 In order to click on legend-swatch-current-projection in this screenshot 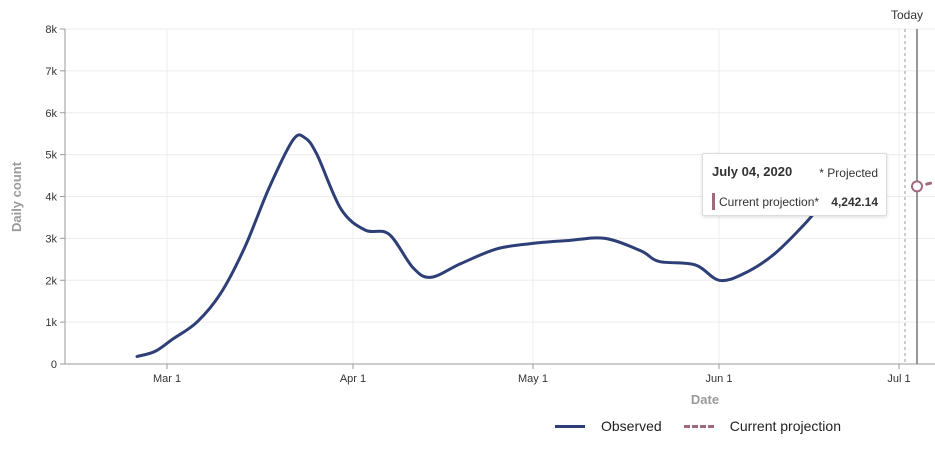, I will do `click(698, 426)`.